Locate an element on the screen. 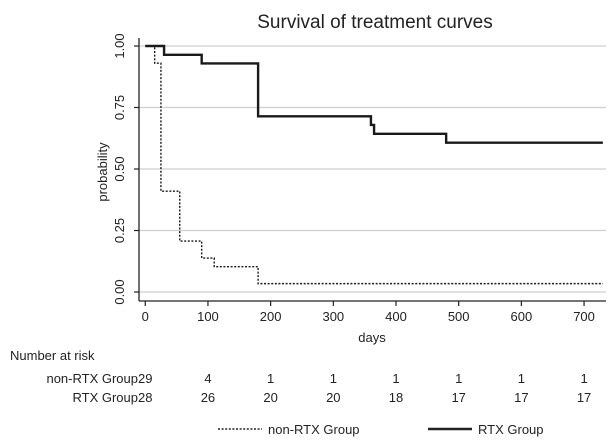  y-tick-label: 1.00 is located at coordinates (119, 45).